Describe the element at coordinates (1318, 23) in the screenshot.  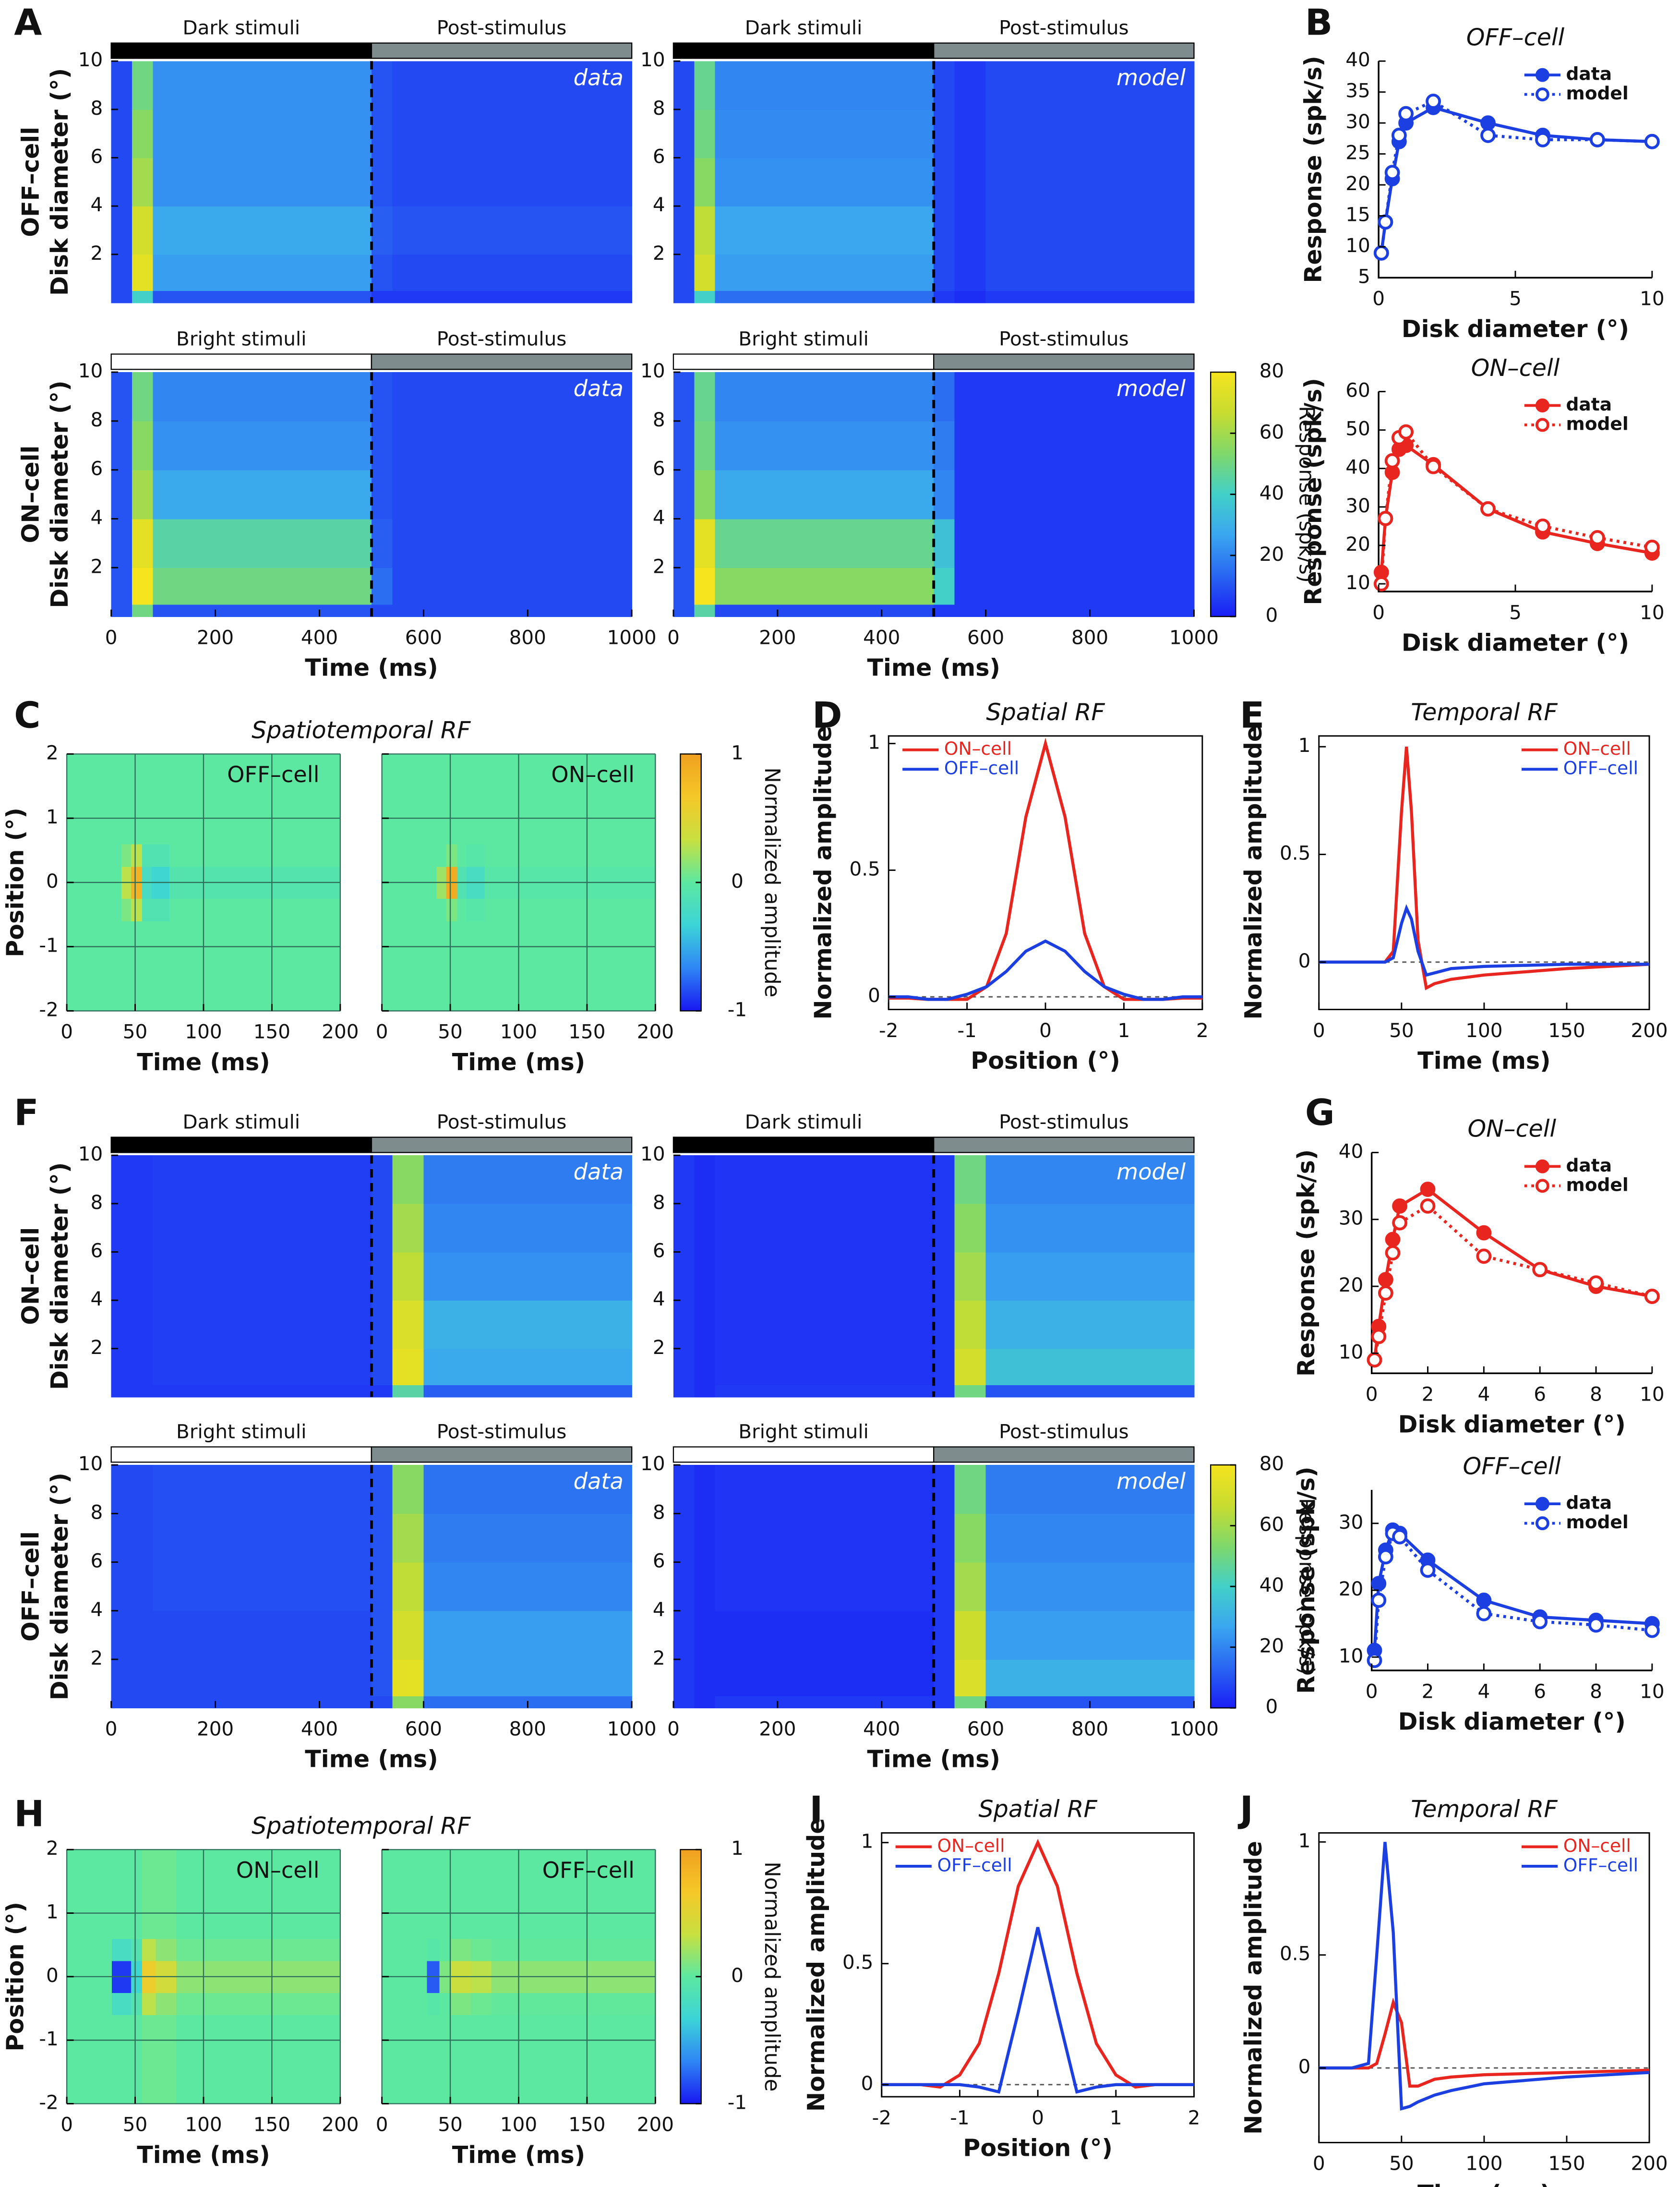
I see `panel-letter: B` at that location.